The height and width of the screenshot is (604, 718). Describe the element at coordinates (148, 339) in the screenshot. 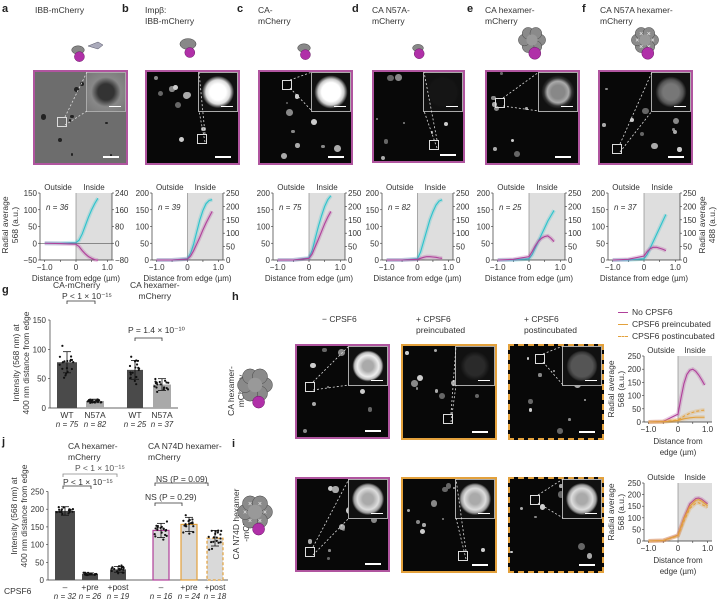

I see `significance-bracket` at that location.